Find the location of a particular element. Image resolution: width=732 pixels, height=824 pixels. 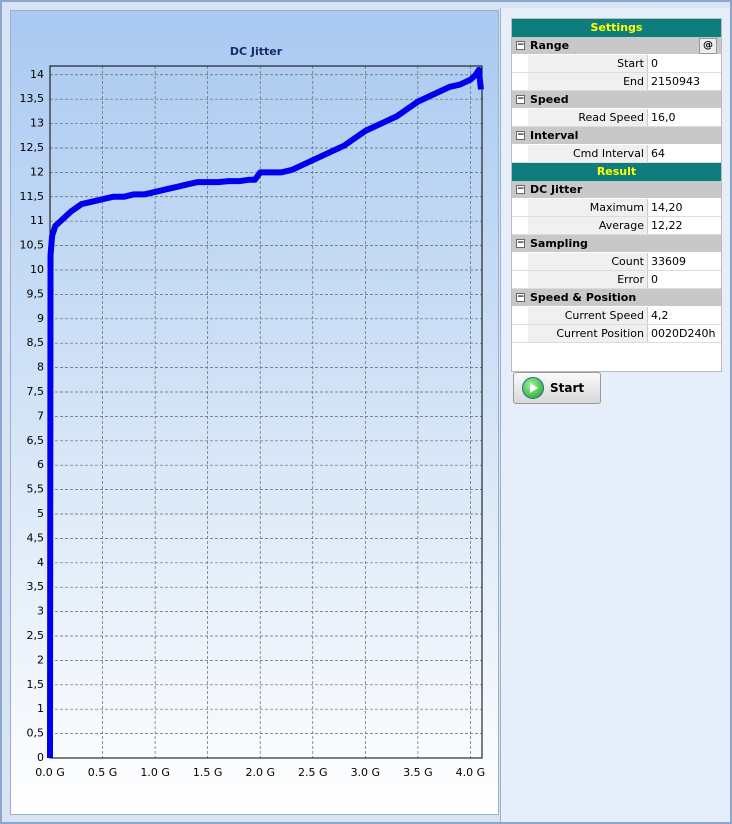

x-tick-label: 0.0 G is located at coordinates (50, 772).